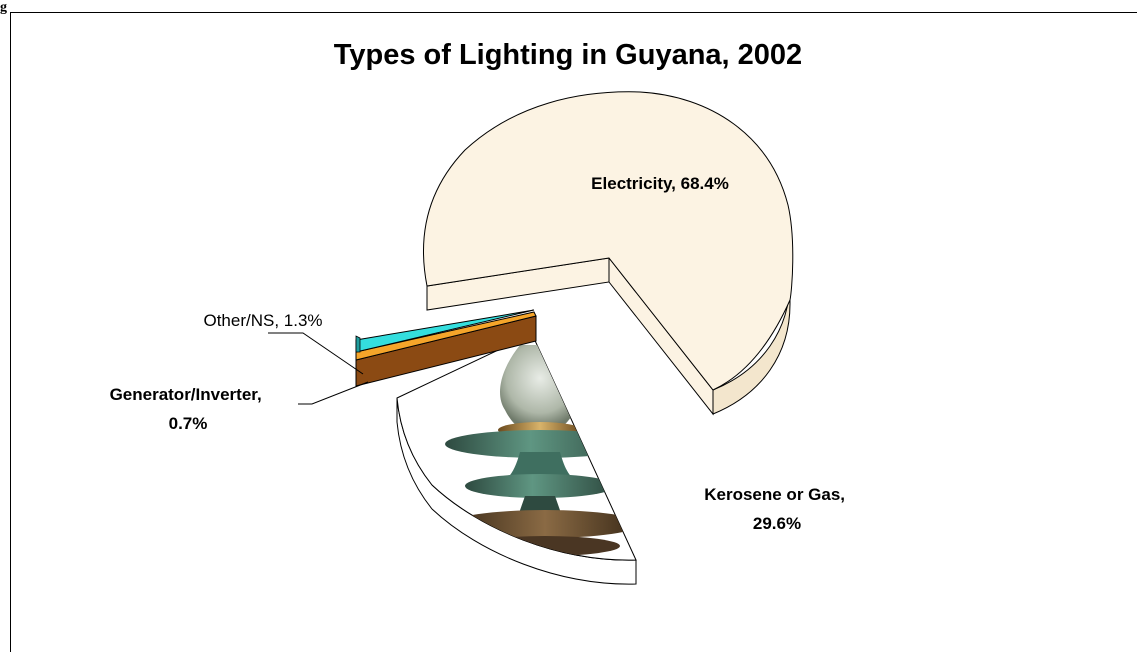 This screenshot has width=1137, height=652. I want to click on label-generator-line1: Generator/Inverter,, so click(186, 394).